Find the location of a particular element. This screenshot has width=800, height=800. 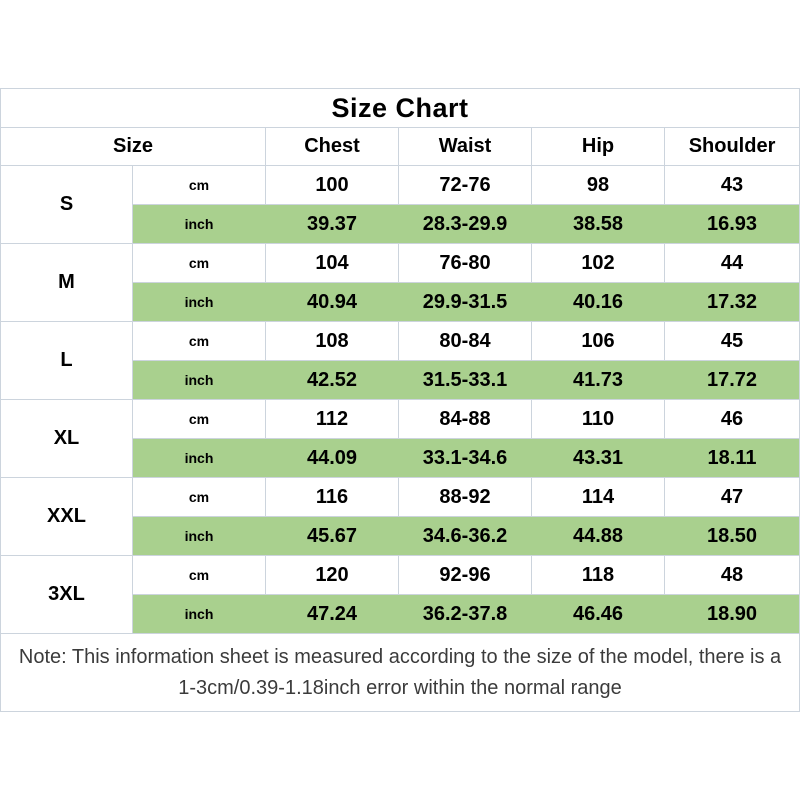

inch-value: 45.67 is located at coordinates (332, 536).